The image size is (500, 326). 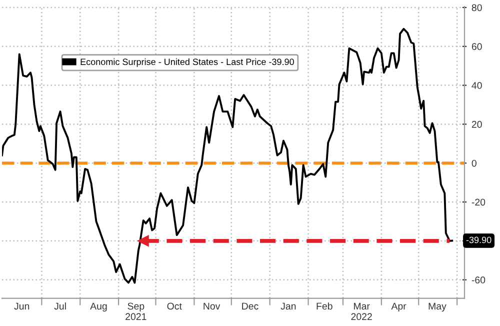 What do you see at coordinates (98, 307) in the screenshot?
I see `x-tick-label: Aug` at bounding box center [98, 307].